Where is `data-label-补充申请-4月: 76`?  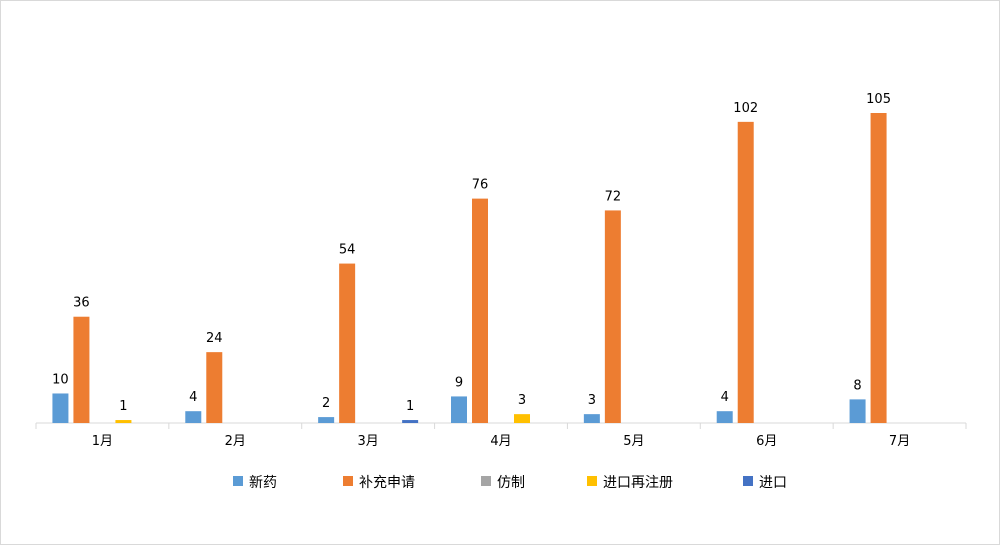
data-label-补充申请-4月: 76 is located at coordinates (480, 185).